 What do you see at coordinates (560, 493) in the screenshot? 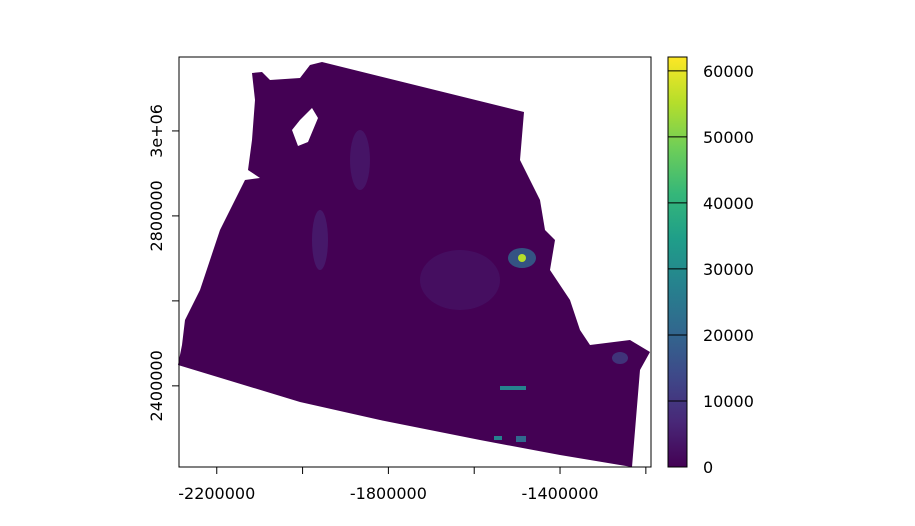
I see `x-tick-label: -1400000` at bounding box center [560, 493].